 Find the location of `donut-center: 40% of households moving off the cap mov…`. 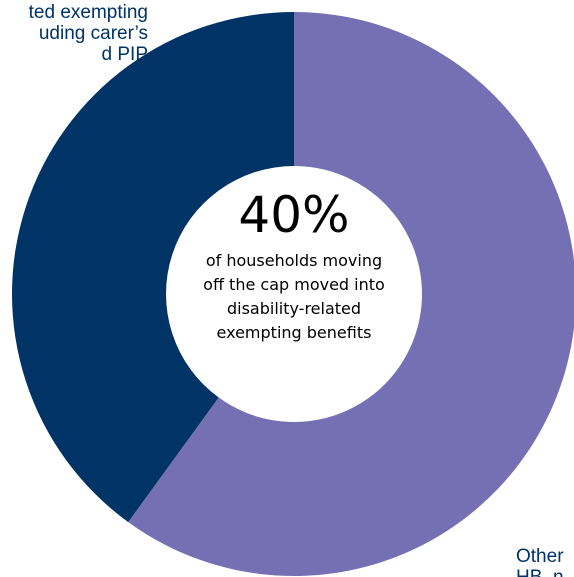

donut-center: 40% of households moving off the cap mov… is located at coordinates (294, 264).